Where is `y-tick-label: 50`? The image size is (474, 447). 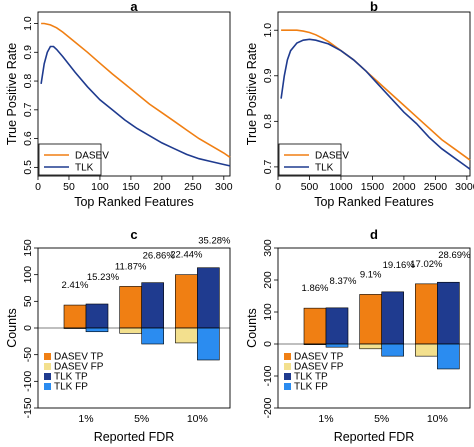
y-tick-label: 50 is located at coordinates (28, 301).